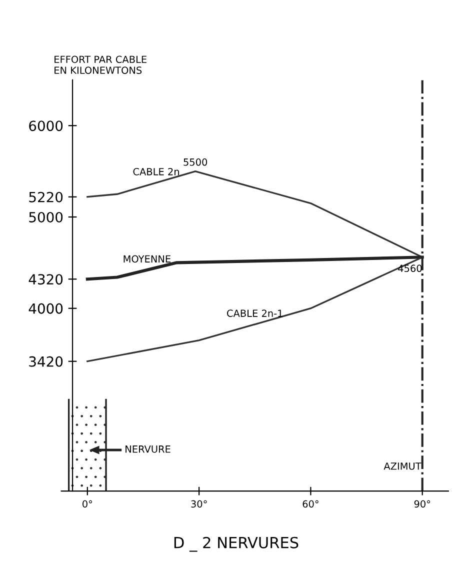 This screenshot has height=571, width=472. Describe the element at coordinates (422, 504) in the screenshot. I see `x-tick-label: 90°` at that location.